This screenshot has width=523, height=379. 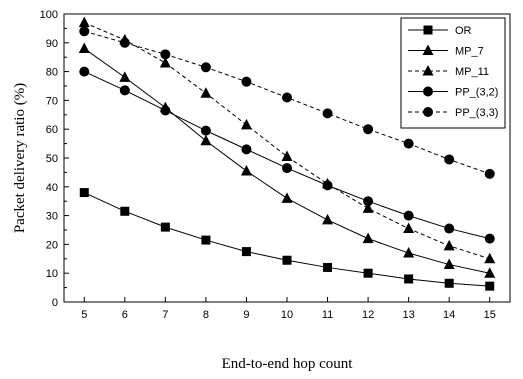 I want to click on legend: OR MP_7 MP_11 PP_(3,2) PP_(3,3), so click(x=453, y=73).